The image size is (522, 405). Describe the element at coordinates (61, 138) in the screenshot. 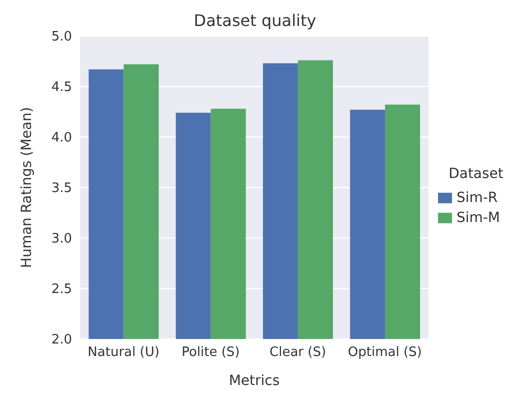

I see `y-tick-label: 4.0` at that location.